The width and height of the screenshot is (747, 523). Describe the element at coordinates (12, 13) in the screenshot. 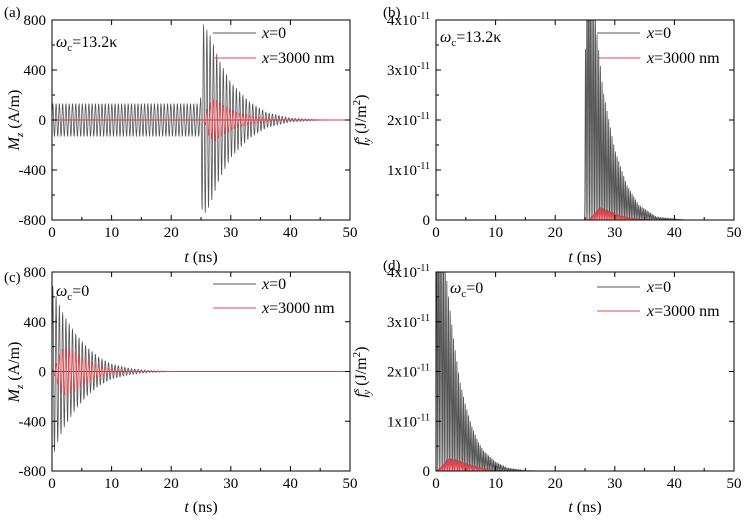

I see `panel-label: (a)` at that location.